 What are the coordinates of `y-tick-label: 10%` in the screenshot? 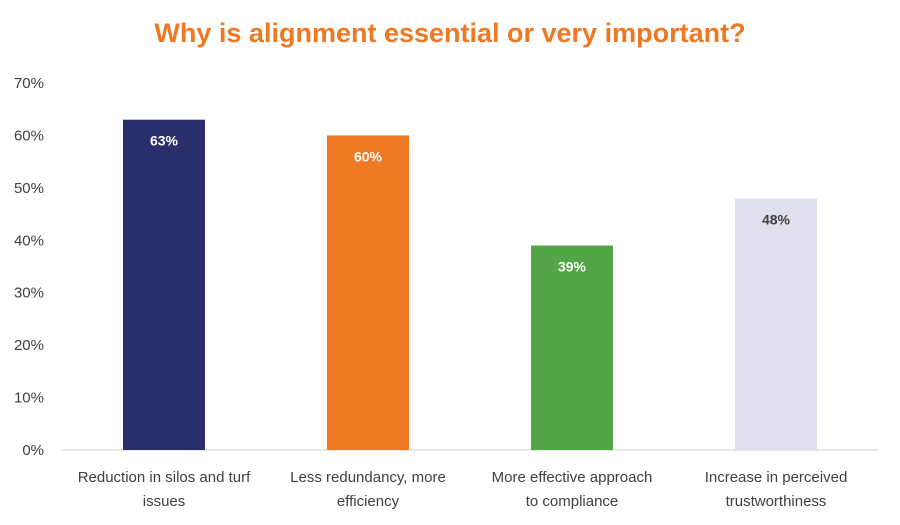 It's located at (29, 398).